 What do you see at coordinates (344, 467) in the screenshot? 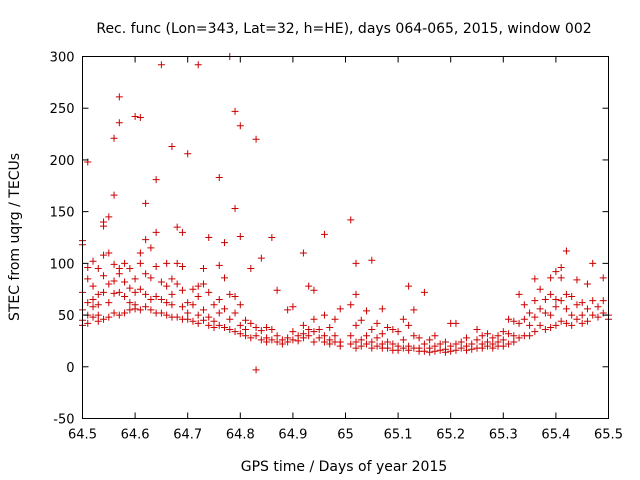
I see `x-axis-label: GPS time / Days of year 2015` at bounding box center [344, 467].